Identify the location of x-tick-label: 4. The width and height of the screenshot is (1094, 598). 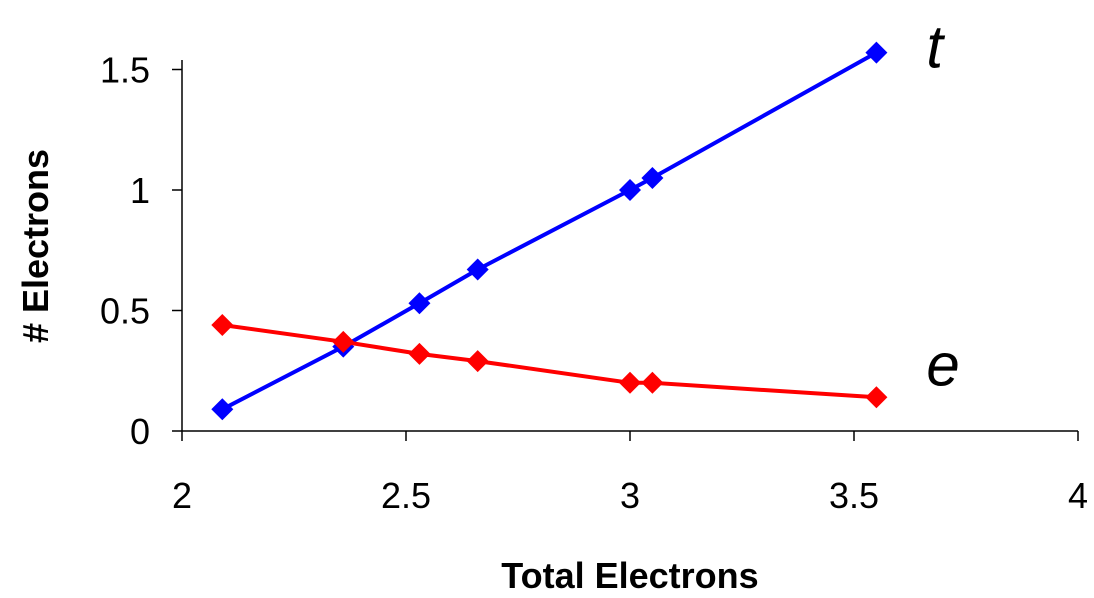
(1078, 495).